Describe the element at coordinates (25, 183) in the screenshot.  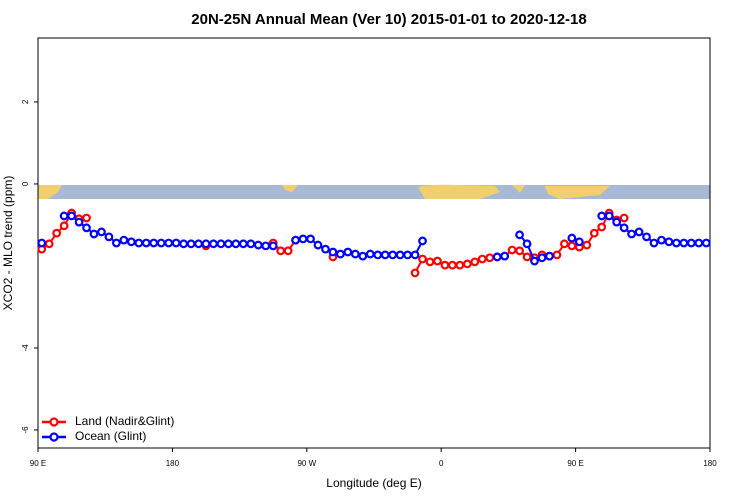
I see `y-tick-label: 0` at that location.